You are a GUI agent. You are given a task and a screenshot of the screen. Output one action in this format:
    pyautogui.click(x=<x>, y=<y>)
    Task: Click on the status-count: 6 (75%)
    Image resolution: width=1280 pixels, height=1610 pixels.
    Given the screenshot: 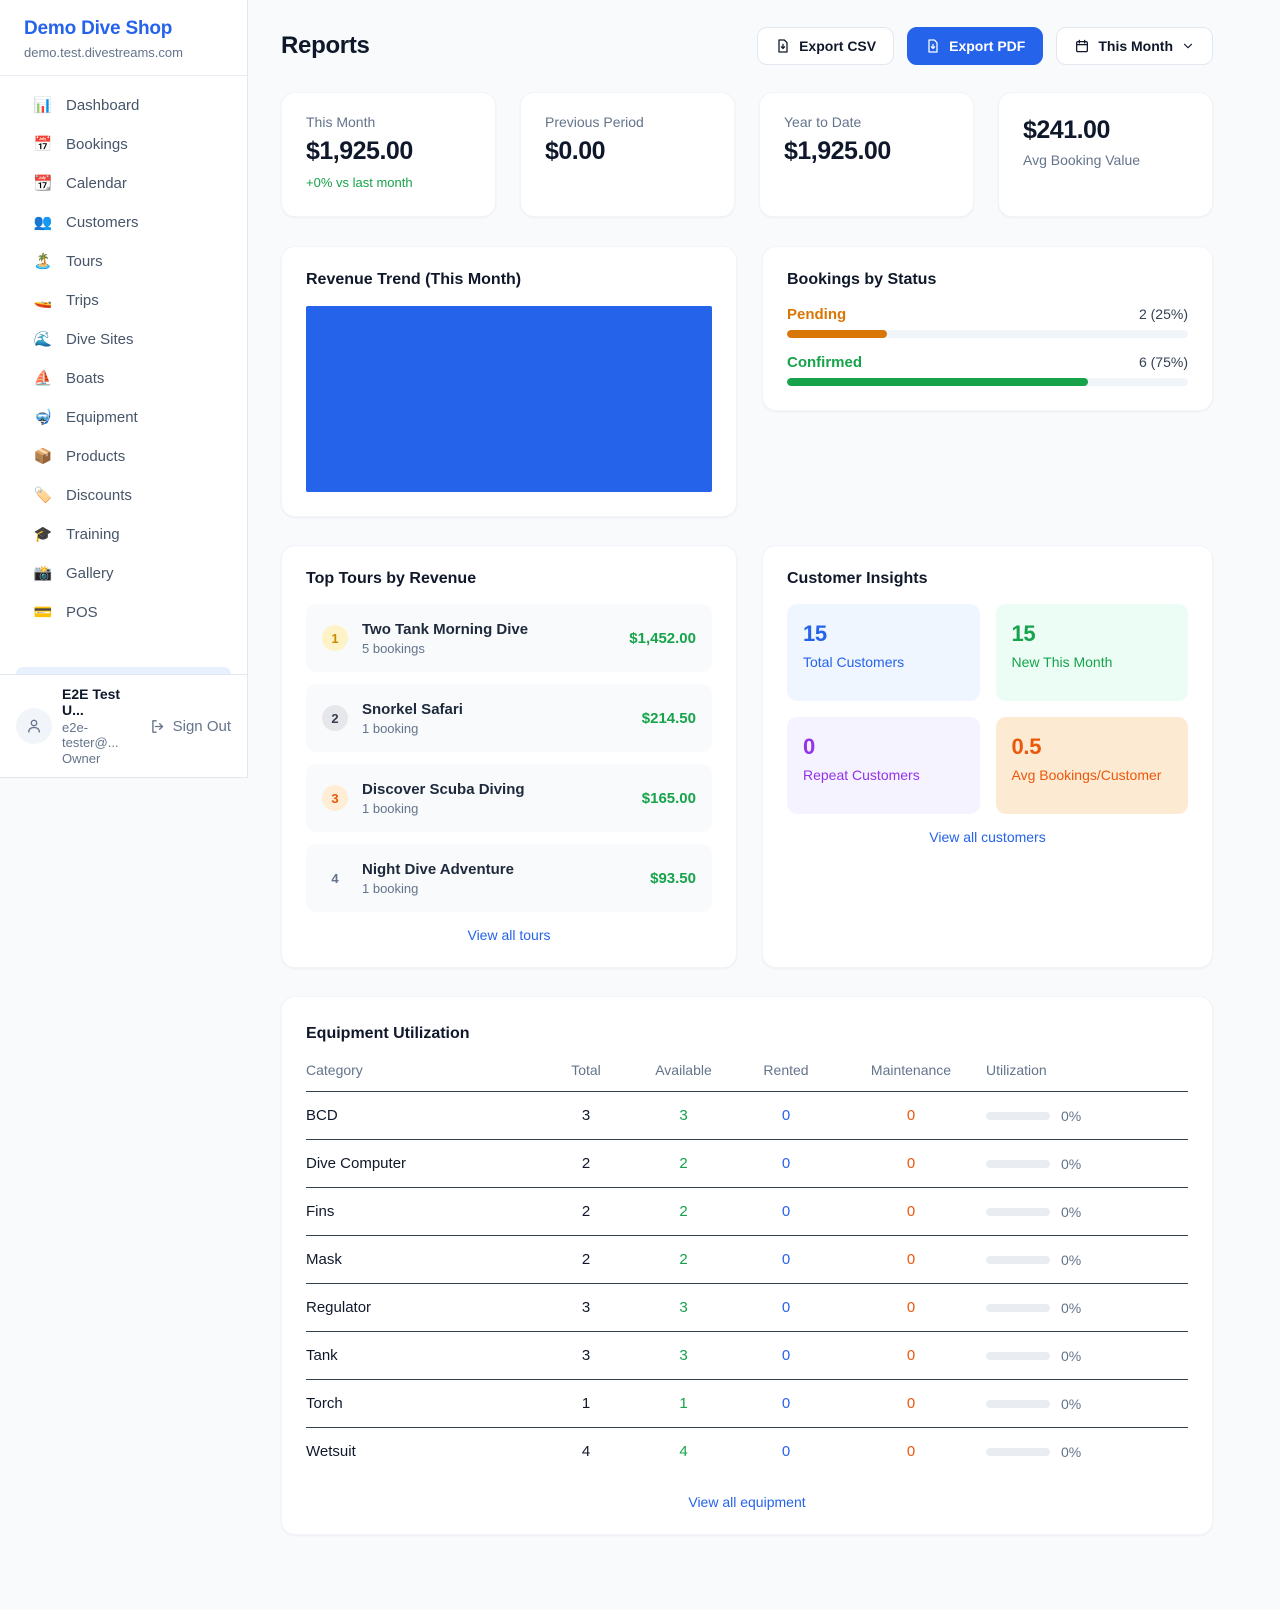 What is the action you would take?
    pyautogui.click(x=1163, y=362)
    